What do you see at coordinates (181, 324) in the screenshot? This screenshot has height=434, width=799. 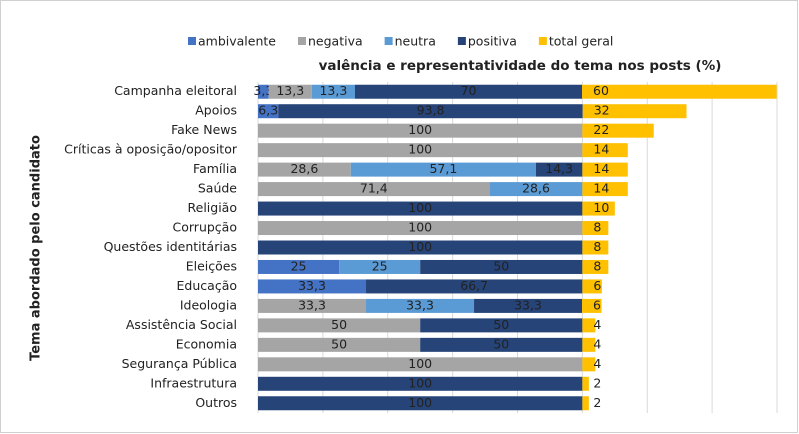 I see `y-tick-label: Assistência Social` at bounding box center [181, 324].